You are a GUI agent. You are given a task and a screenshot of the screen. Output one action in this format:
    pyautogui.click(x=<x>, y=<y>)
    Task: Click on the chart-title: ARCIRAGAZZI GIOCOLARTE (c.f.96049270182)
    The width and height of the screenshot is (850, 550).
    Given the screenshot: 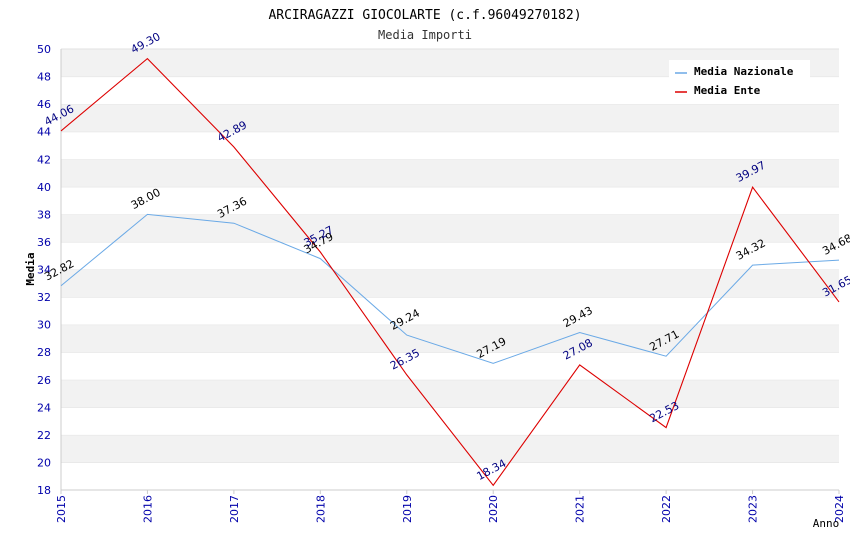 What is the action you would take?
    pyautogui.click(x=424, y=15)
    